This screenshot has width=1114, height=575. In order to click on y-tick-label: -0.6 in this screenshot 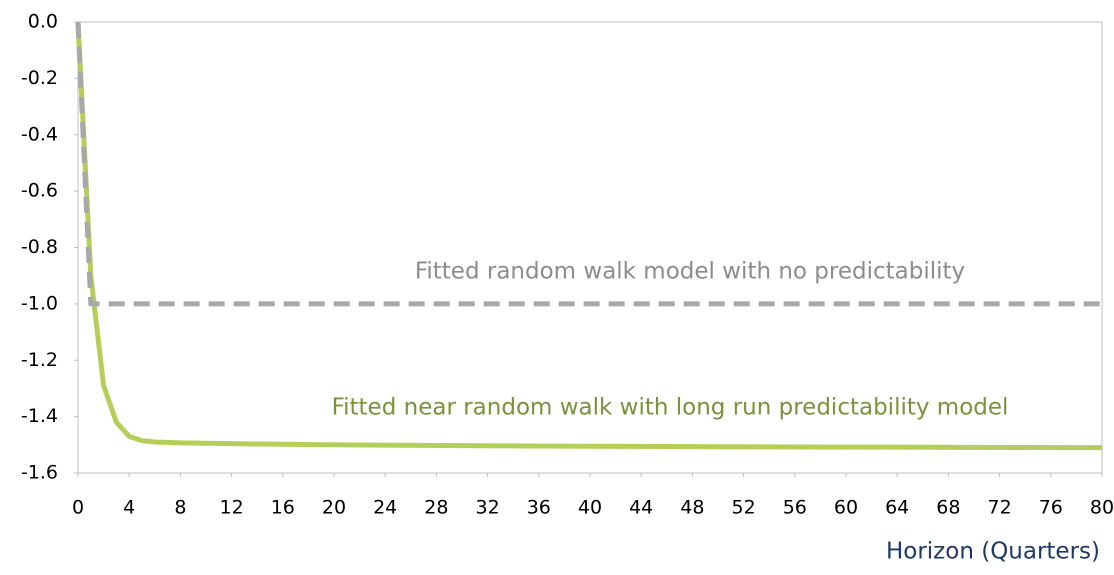, I will do `click(39, 191)`.